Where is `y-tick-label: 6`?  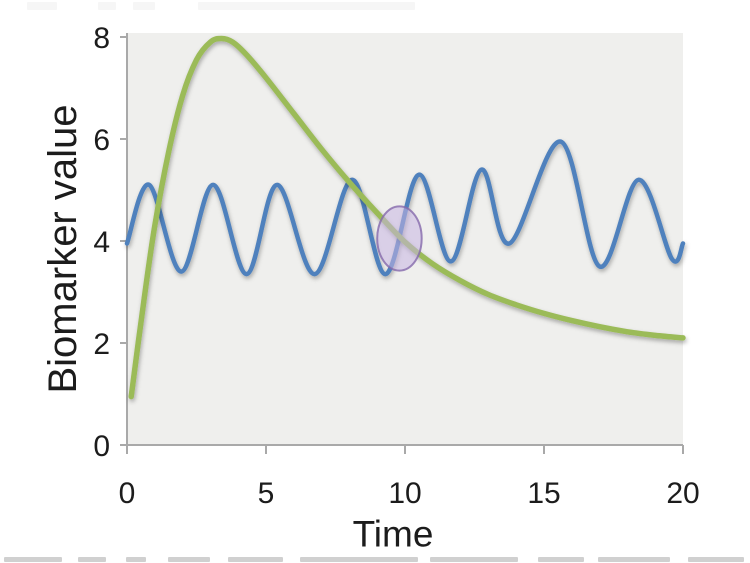 y-tick-label: 6 is located at coordinates (101, 140).